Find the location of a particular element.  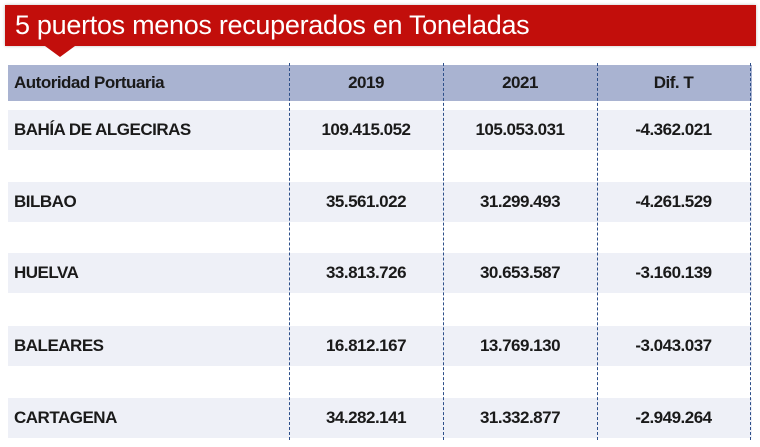

header-2021: 2021 is located at coordinates (520, 82).